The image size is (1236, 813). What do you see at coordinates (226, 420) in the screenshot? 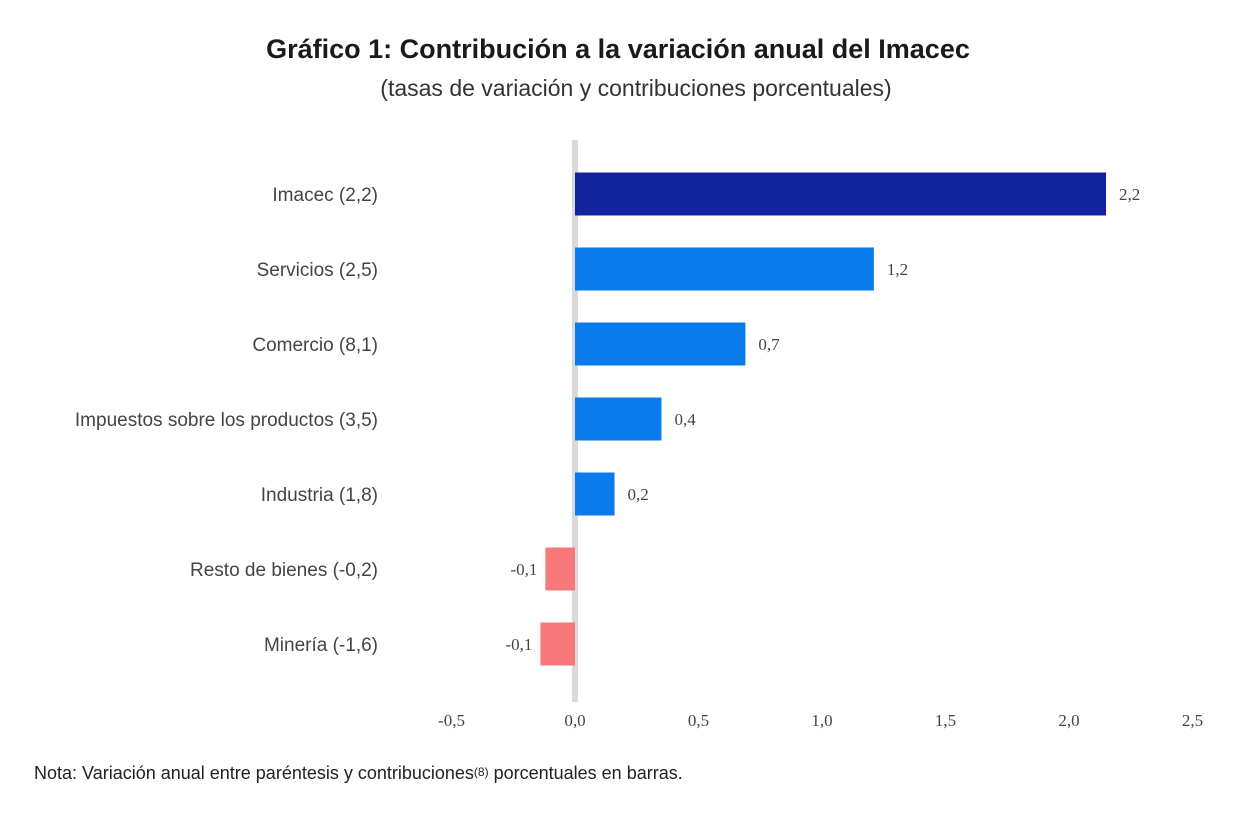
I see `category-label-3: Impuestos sobre los productos (3,5)` at bounding box center [226, 420].